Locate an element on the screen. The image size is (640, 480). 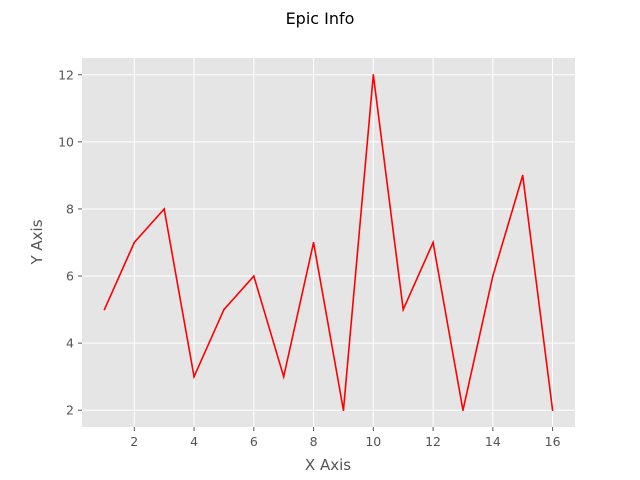
y-tick-label: 4 is located at coordinates (70, 343).